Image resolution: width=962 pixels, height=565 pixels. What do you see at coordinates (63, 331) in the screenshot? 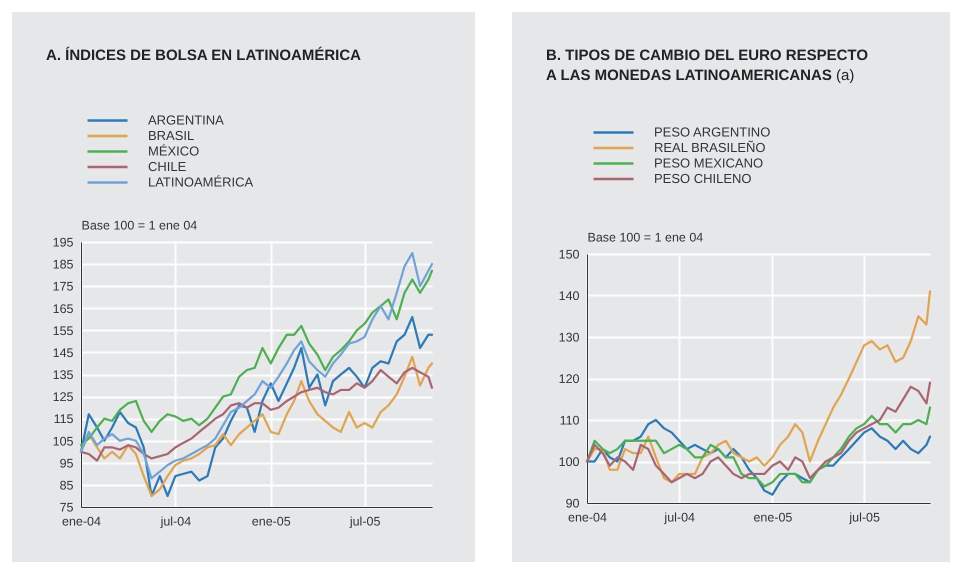
I see `y-tick-label: 155` at bounding box center [63, 331].